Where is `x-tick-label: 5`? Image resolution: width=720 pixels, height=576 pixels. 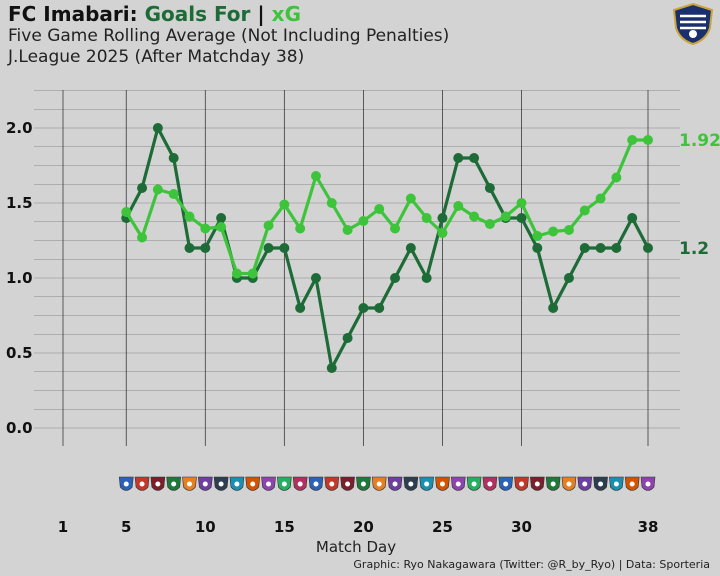 x-tick-label: 5 is located at coordinates (126, 527).